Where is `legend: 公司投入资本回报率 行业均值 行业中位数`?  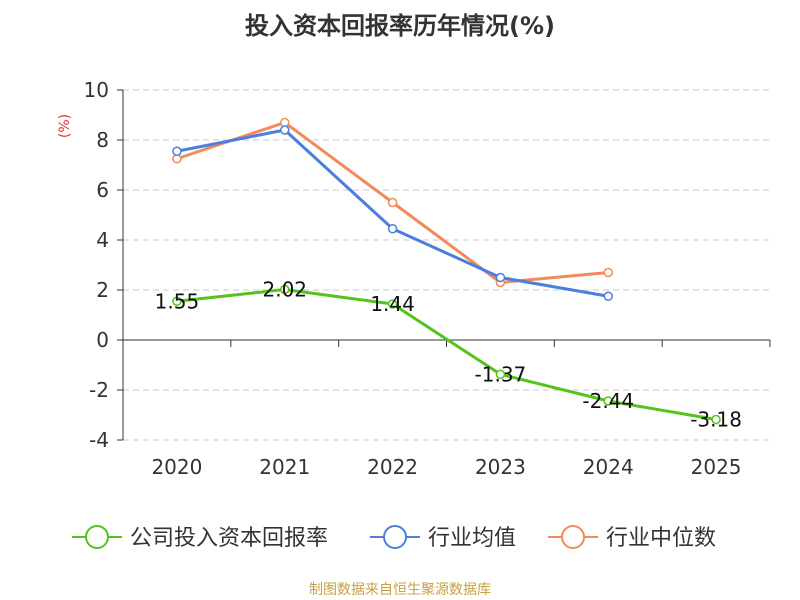 legend: 公司投入资本回报率 行业均值 行业中位数 is located at coordinates (394, 538).